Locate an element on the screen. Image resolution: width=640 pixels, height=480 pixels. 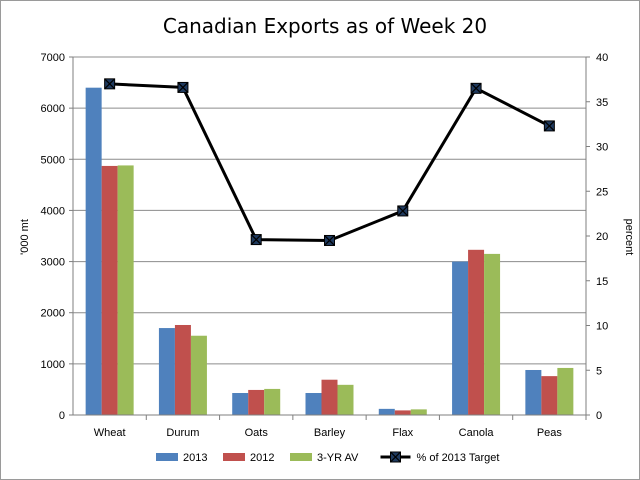
y2-tick-label: 40 is located at coordinates (602, 58).